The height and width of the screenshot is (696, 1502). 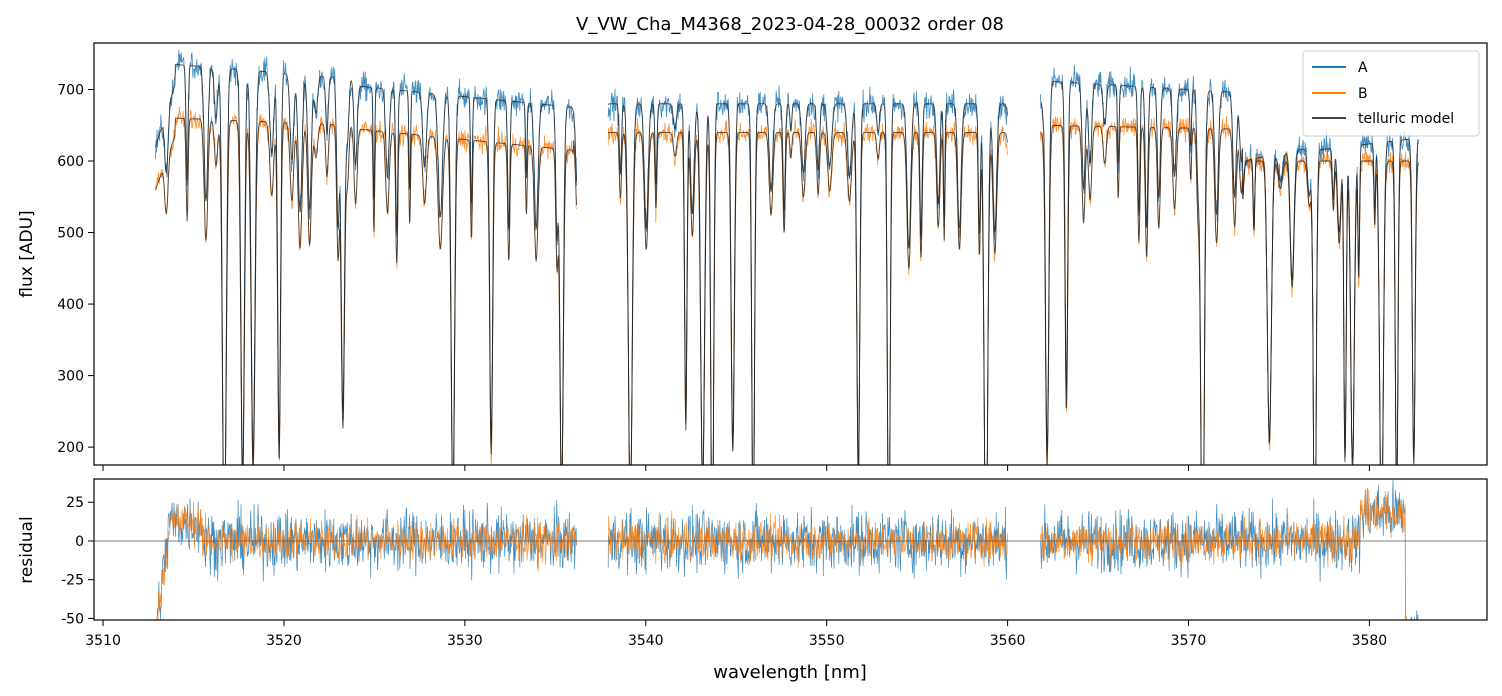 I want to click on legend: A B telluric model, so click(x=1391, y=93).